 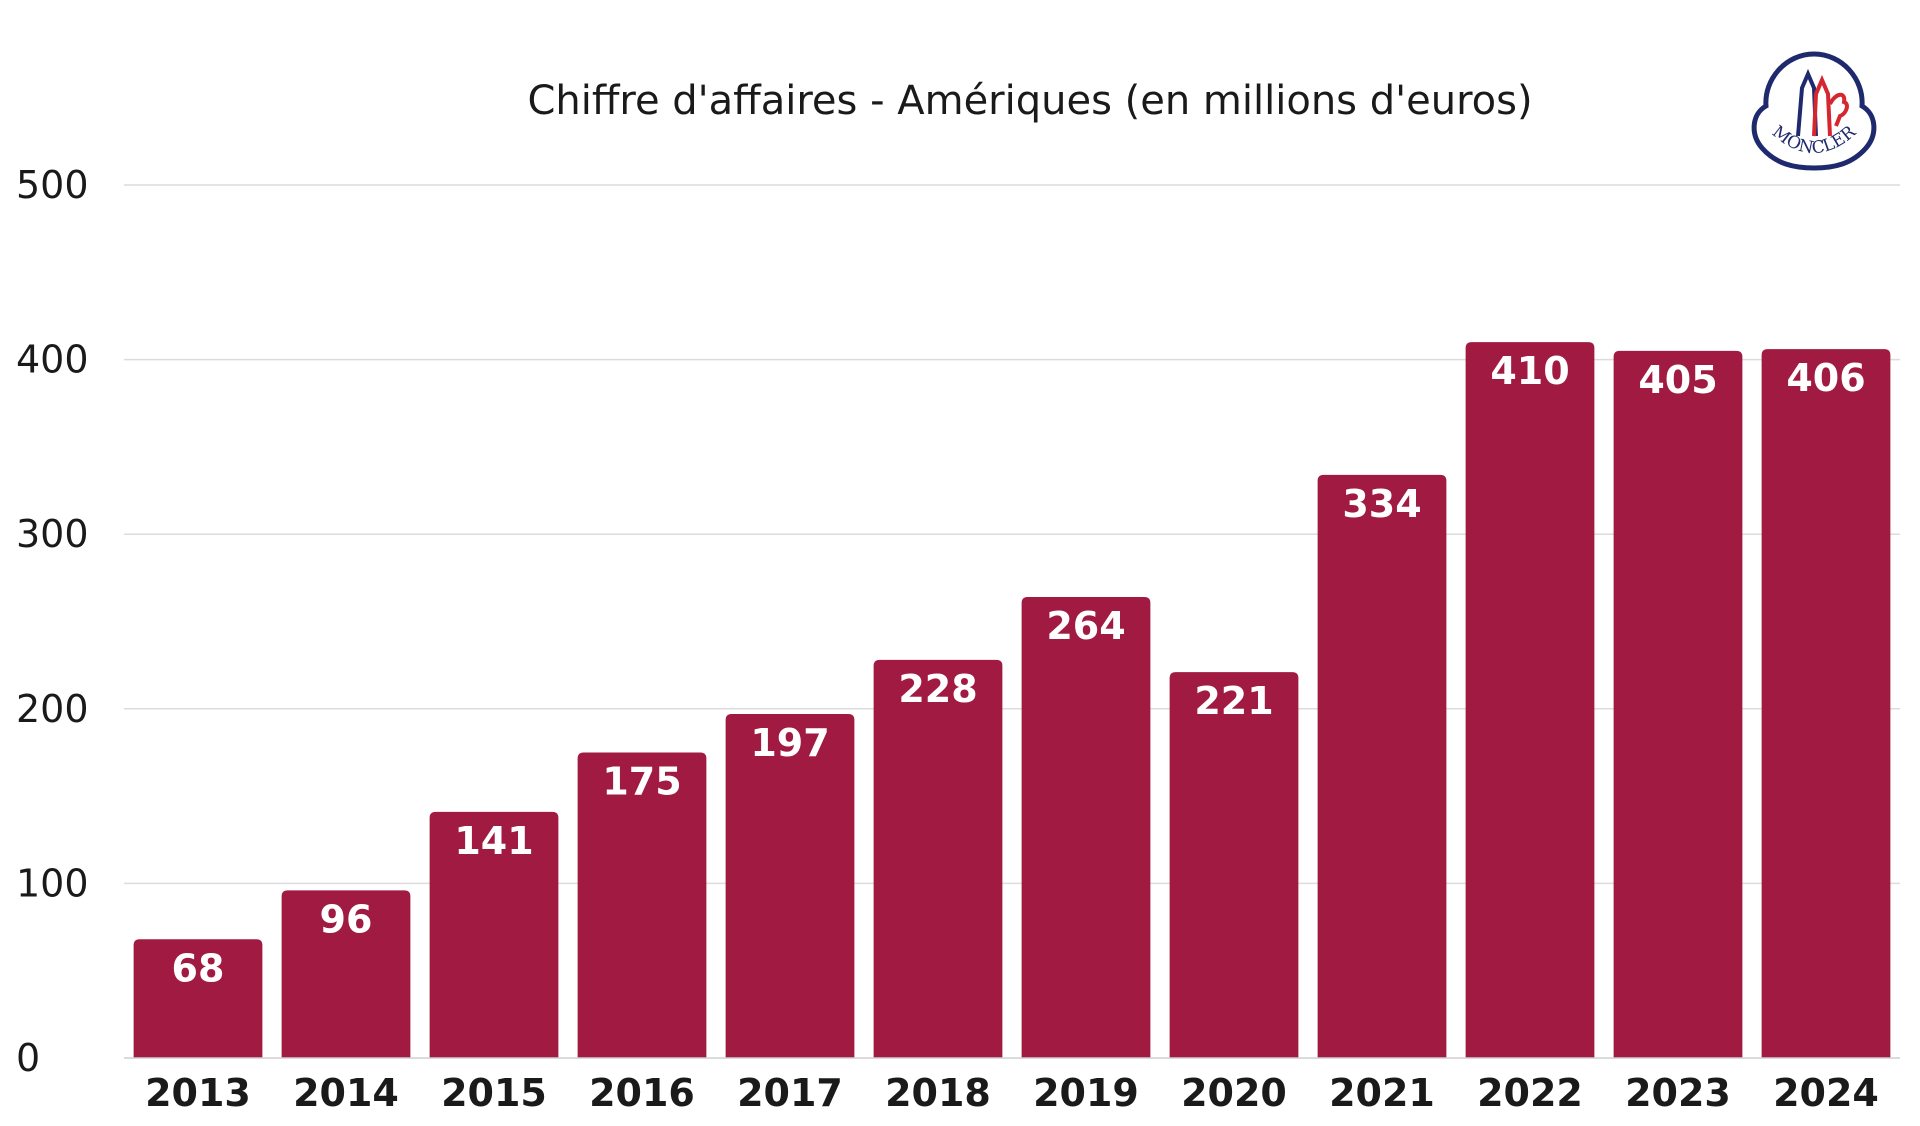 What do you see at coordinates (52, 185) in the screenshot?
I see `y-tick-label: 500` at bounding box center [52, 185].